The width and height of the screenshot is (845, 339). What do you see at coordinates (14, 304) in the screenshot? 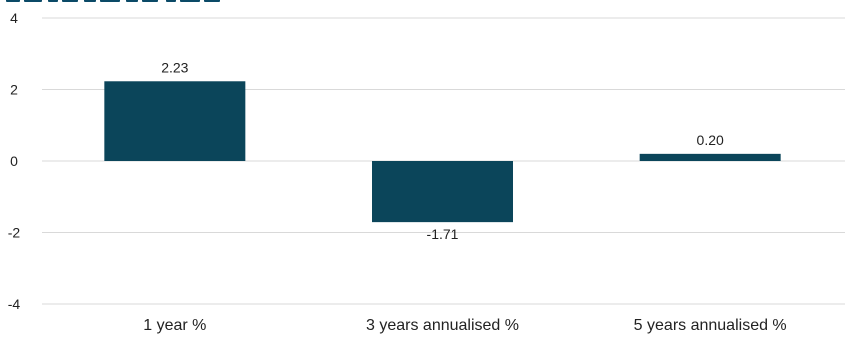
I see `y-tick-label: -4` at bounding box center [14, 304].